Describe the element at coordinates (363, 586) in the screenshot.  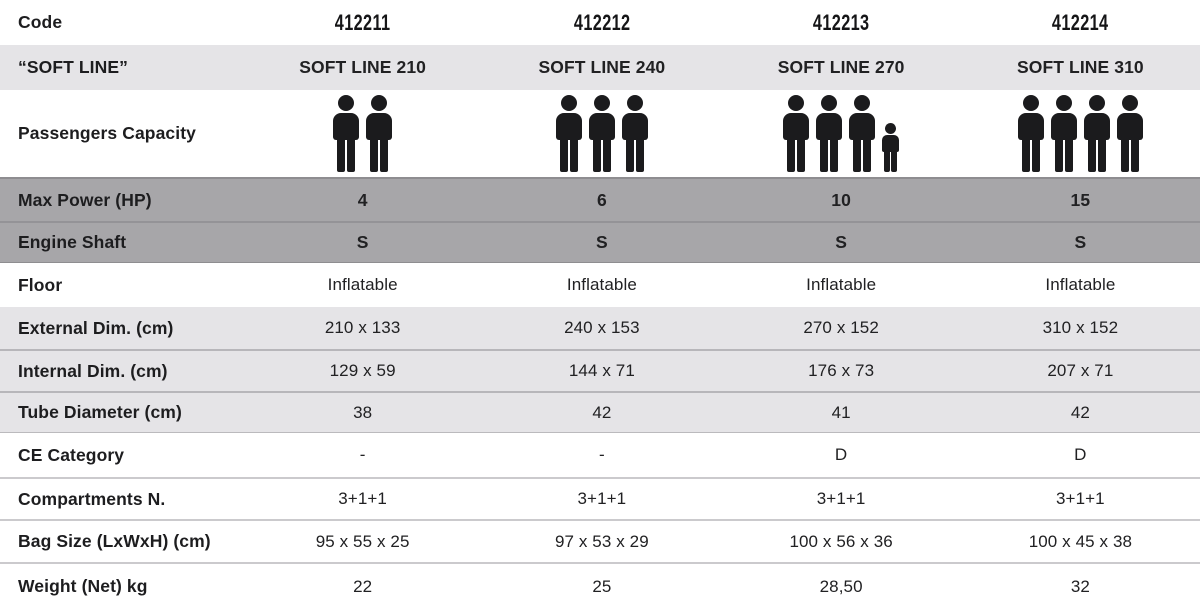
I see `weight-value: 22` at that location.